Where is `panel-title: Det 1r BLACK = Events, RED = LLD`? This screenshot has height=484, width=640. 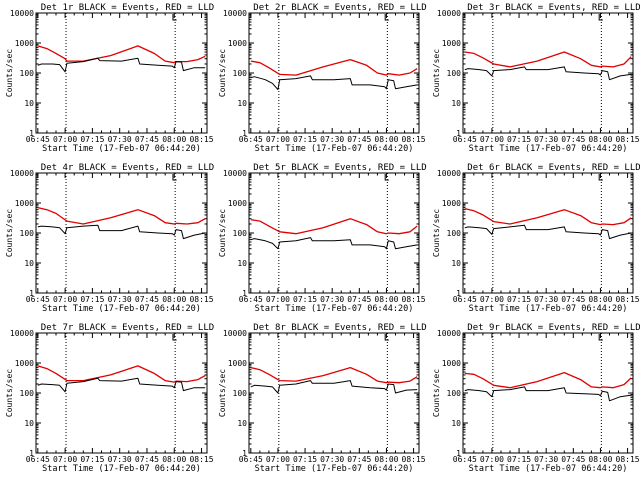
panel-title: Det 1r BLACK = Events, RED = LLD is located at coordinates (127, 8).